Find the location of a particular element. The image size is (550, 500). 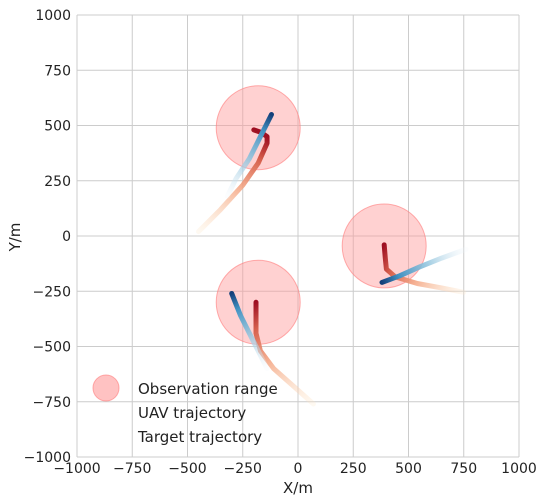

x-tick-label: −750 is located at coordinates (132, 469).